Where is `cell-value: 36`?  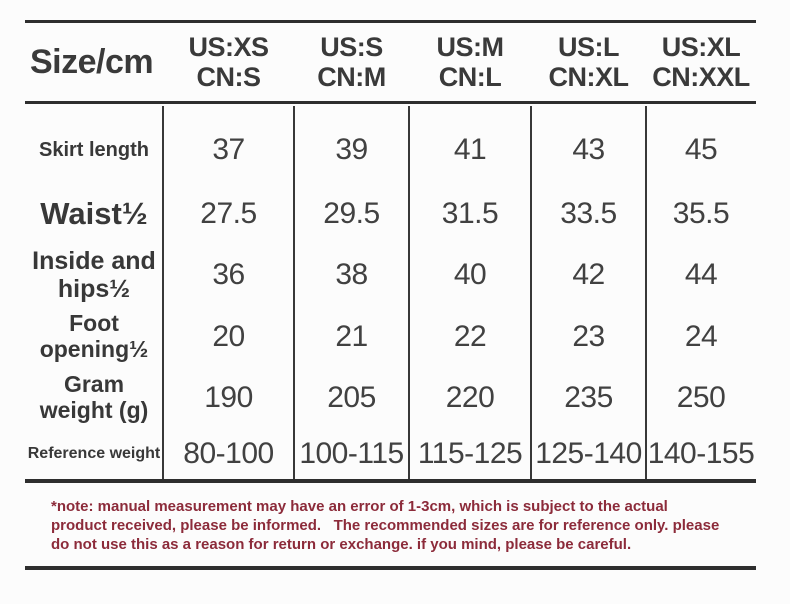 cell-value: 36 is located at coordinates (228, 274).